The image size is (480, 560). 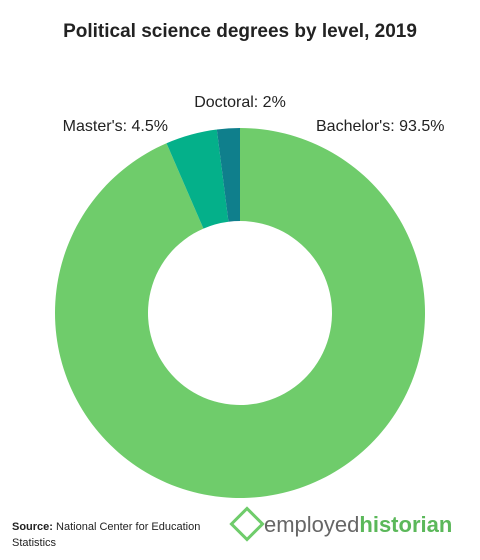 I want to click on category-label: Bachelor's:, so click(x=355, y=126).